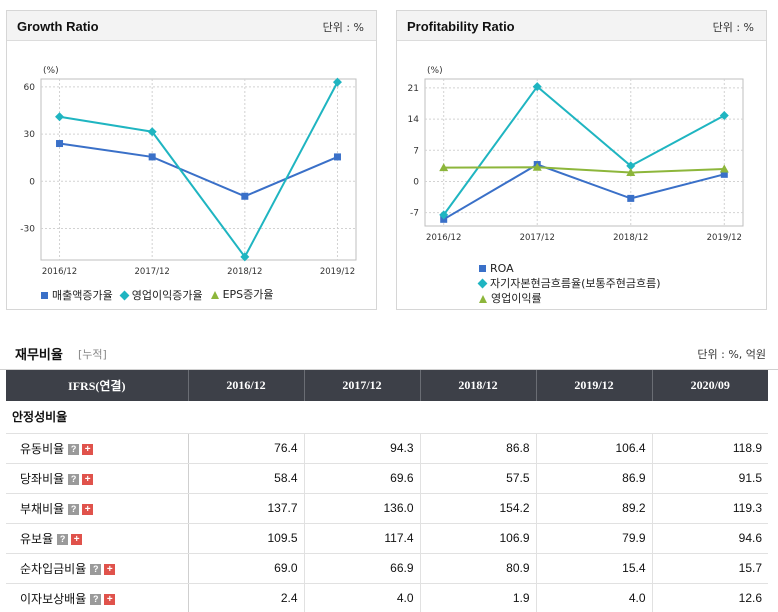  I want to click on legend-label: EPS증가율, so click(248, 294).